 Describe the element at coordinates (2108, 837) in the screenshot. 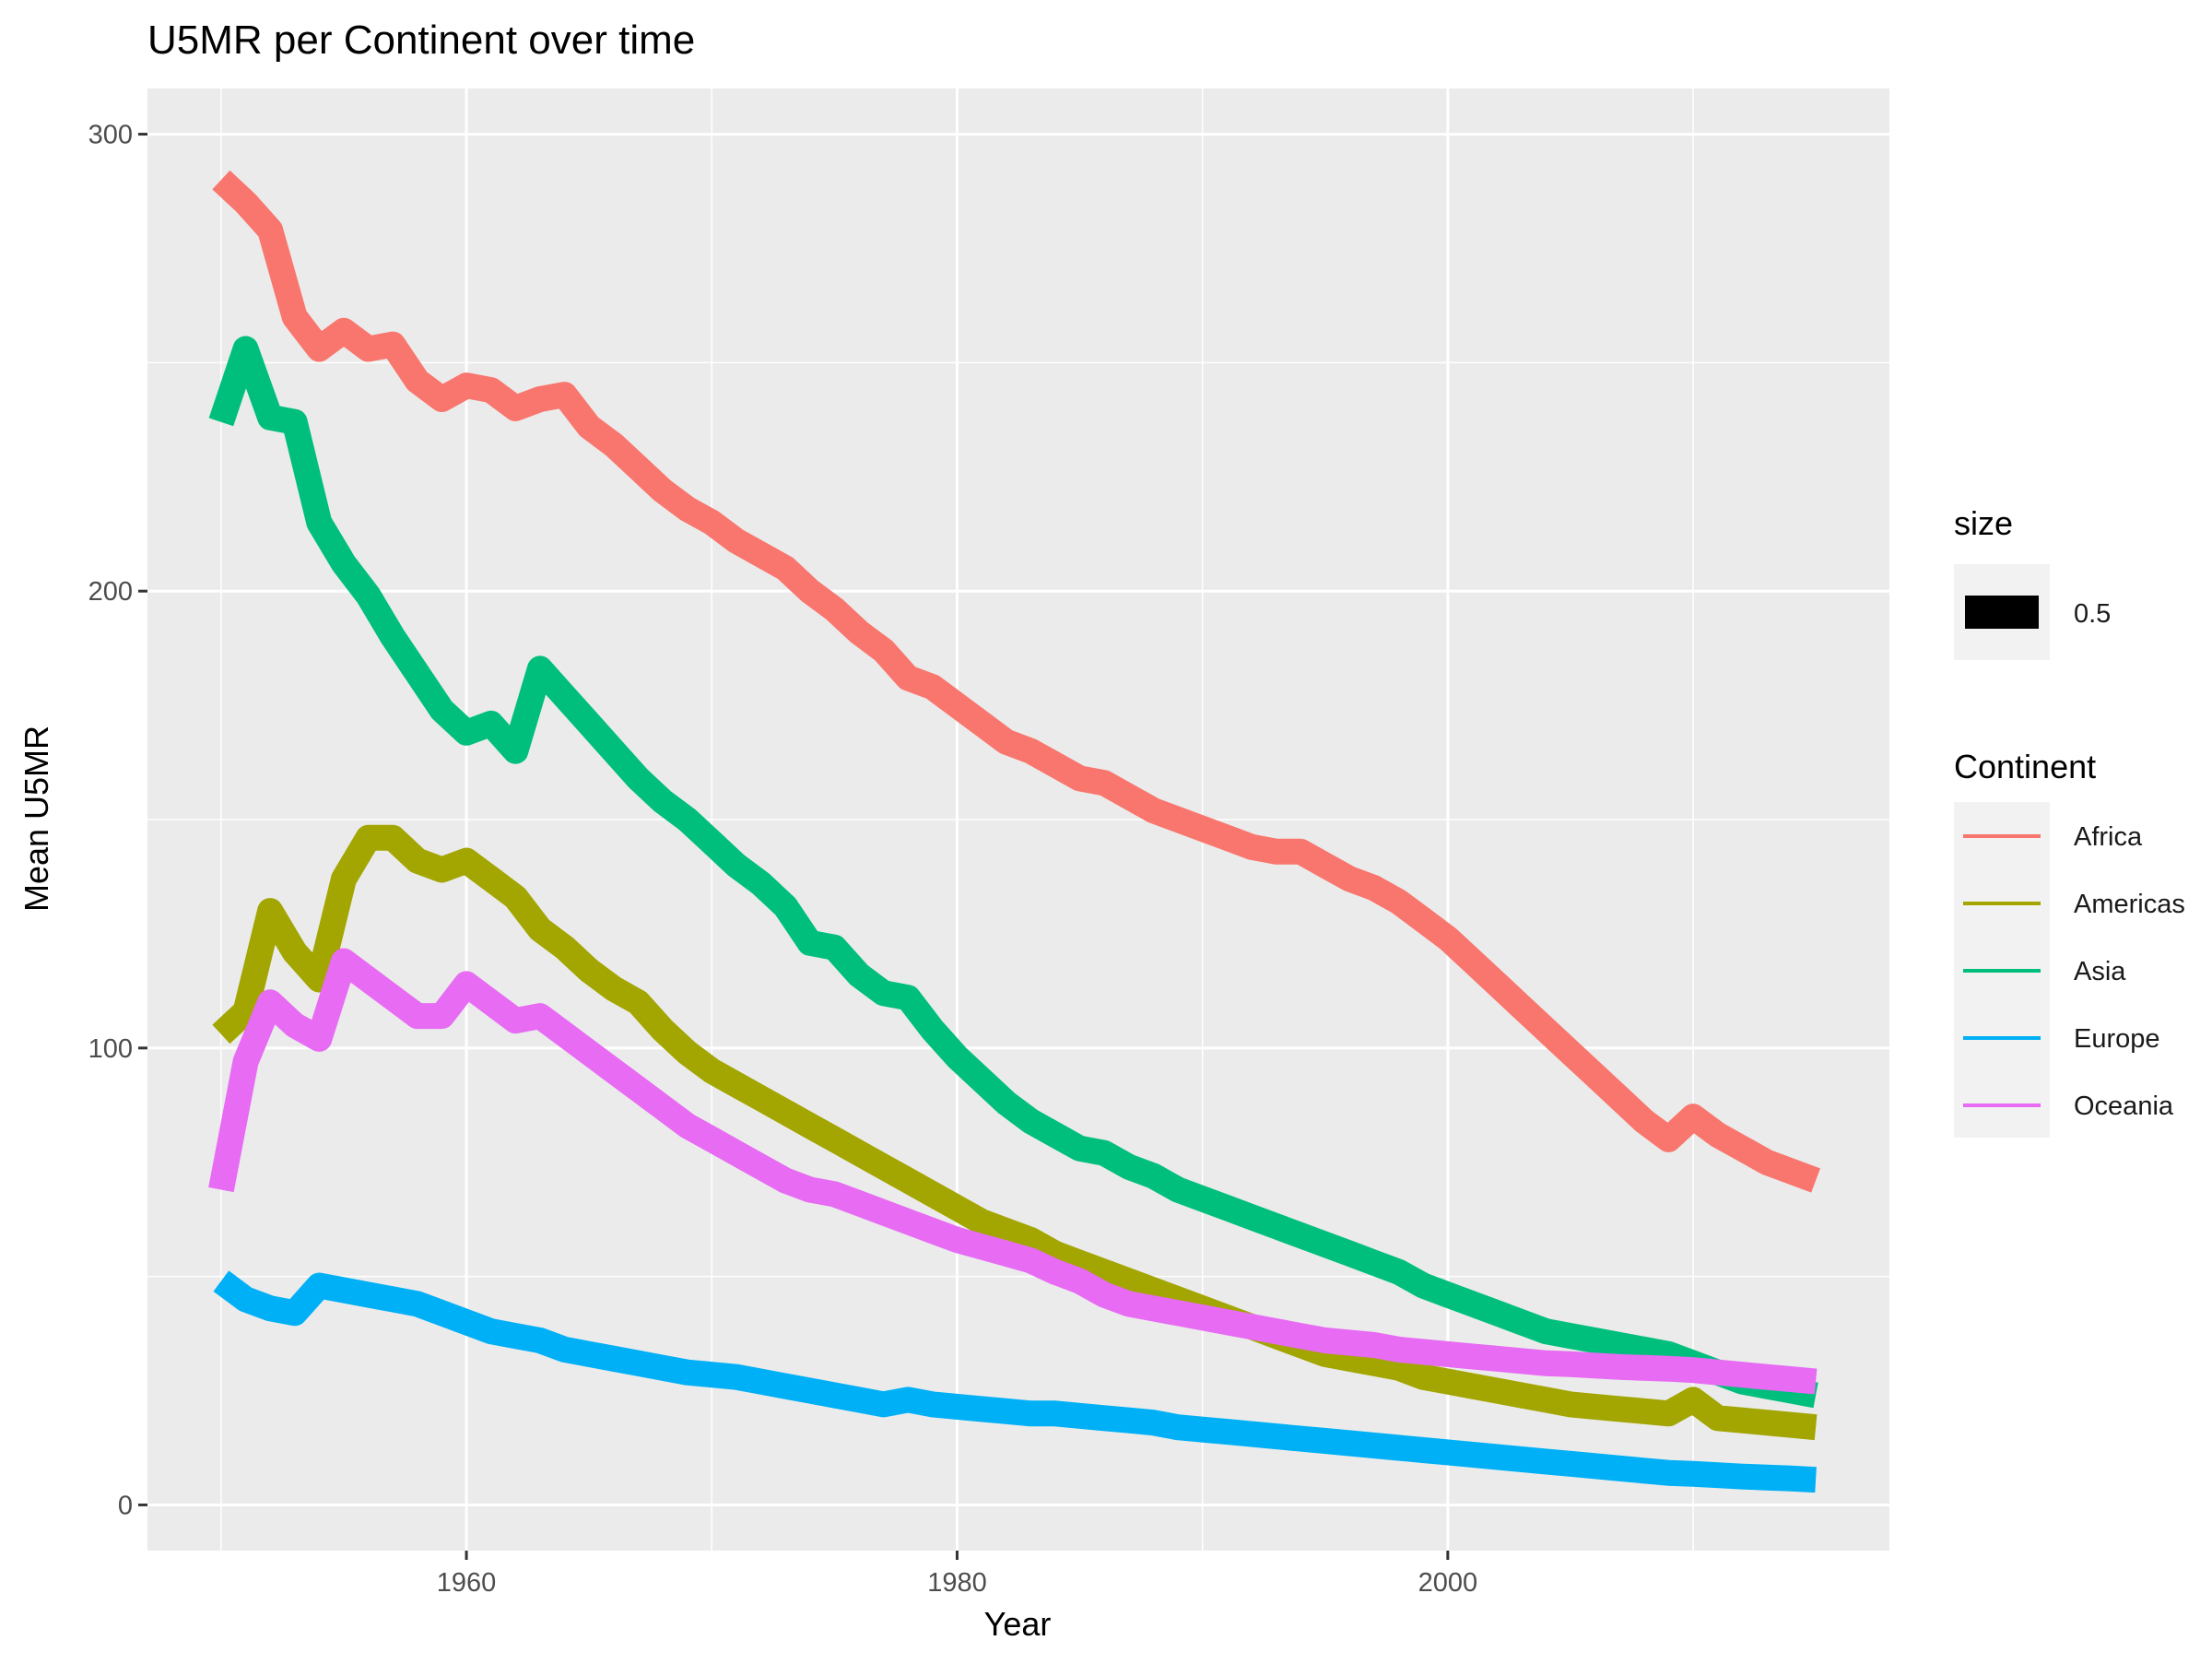

I see `legend-label-africa: Africa` at that location.